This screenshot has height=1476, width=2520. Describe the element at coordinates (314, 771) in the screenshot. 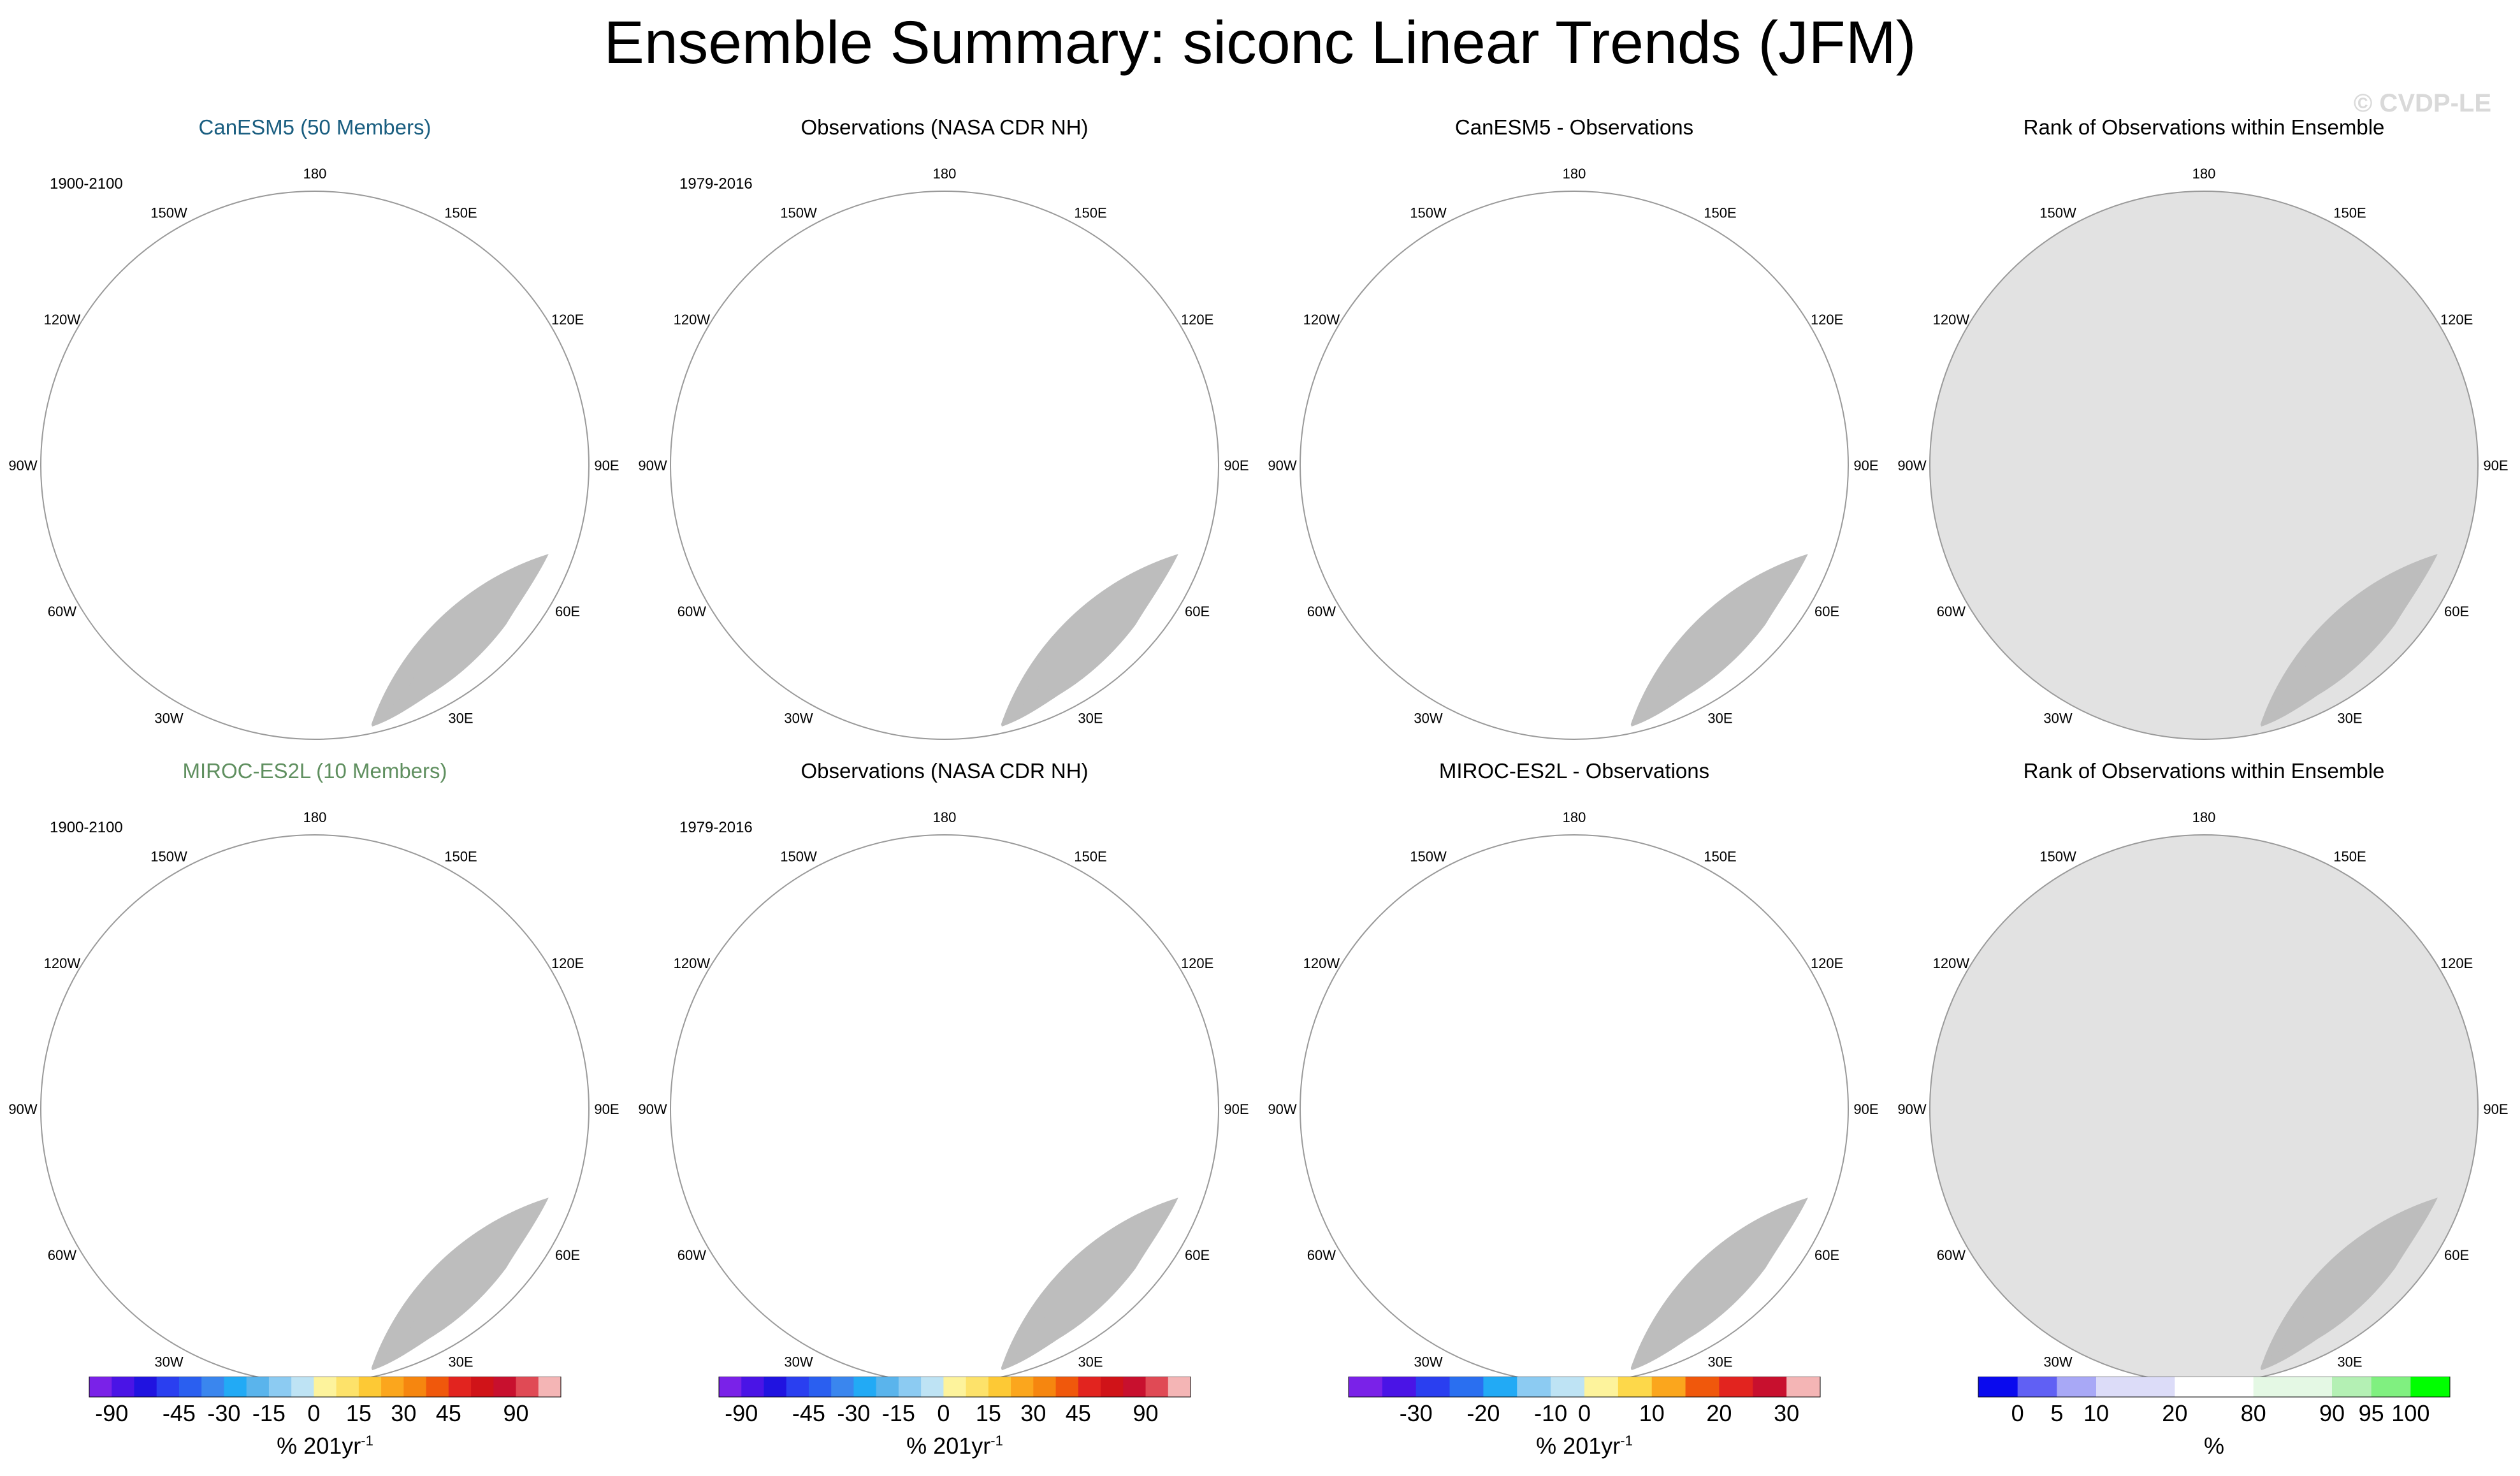

I see `panel-title: MIROC-ES2L (10 Members)` at that location.